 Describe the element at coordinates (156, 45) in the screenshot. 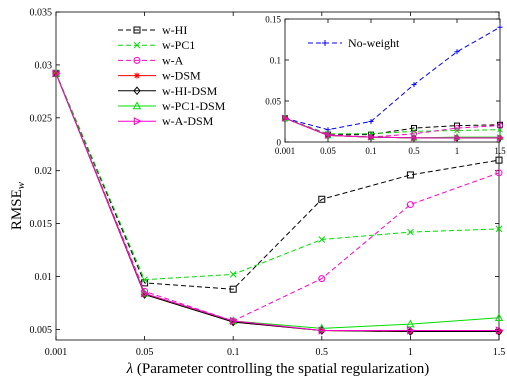

I see `legend-item: w-PC1` at that location.